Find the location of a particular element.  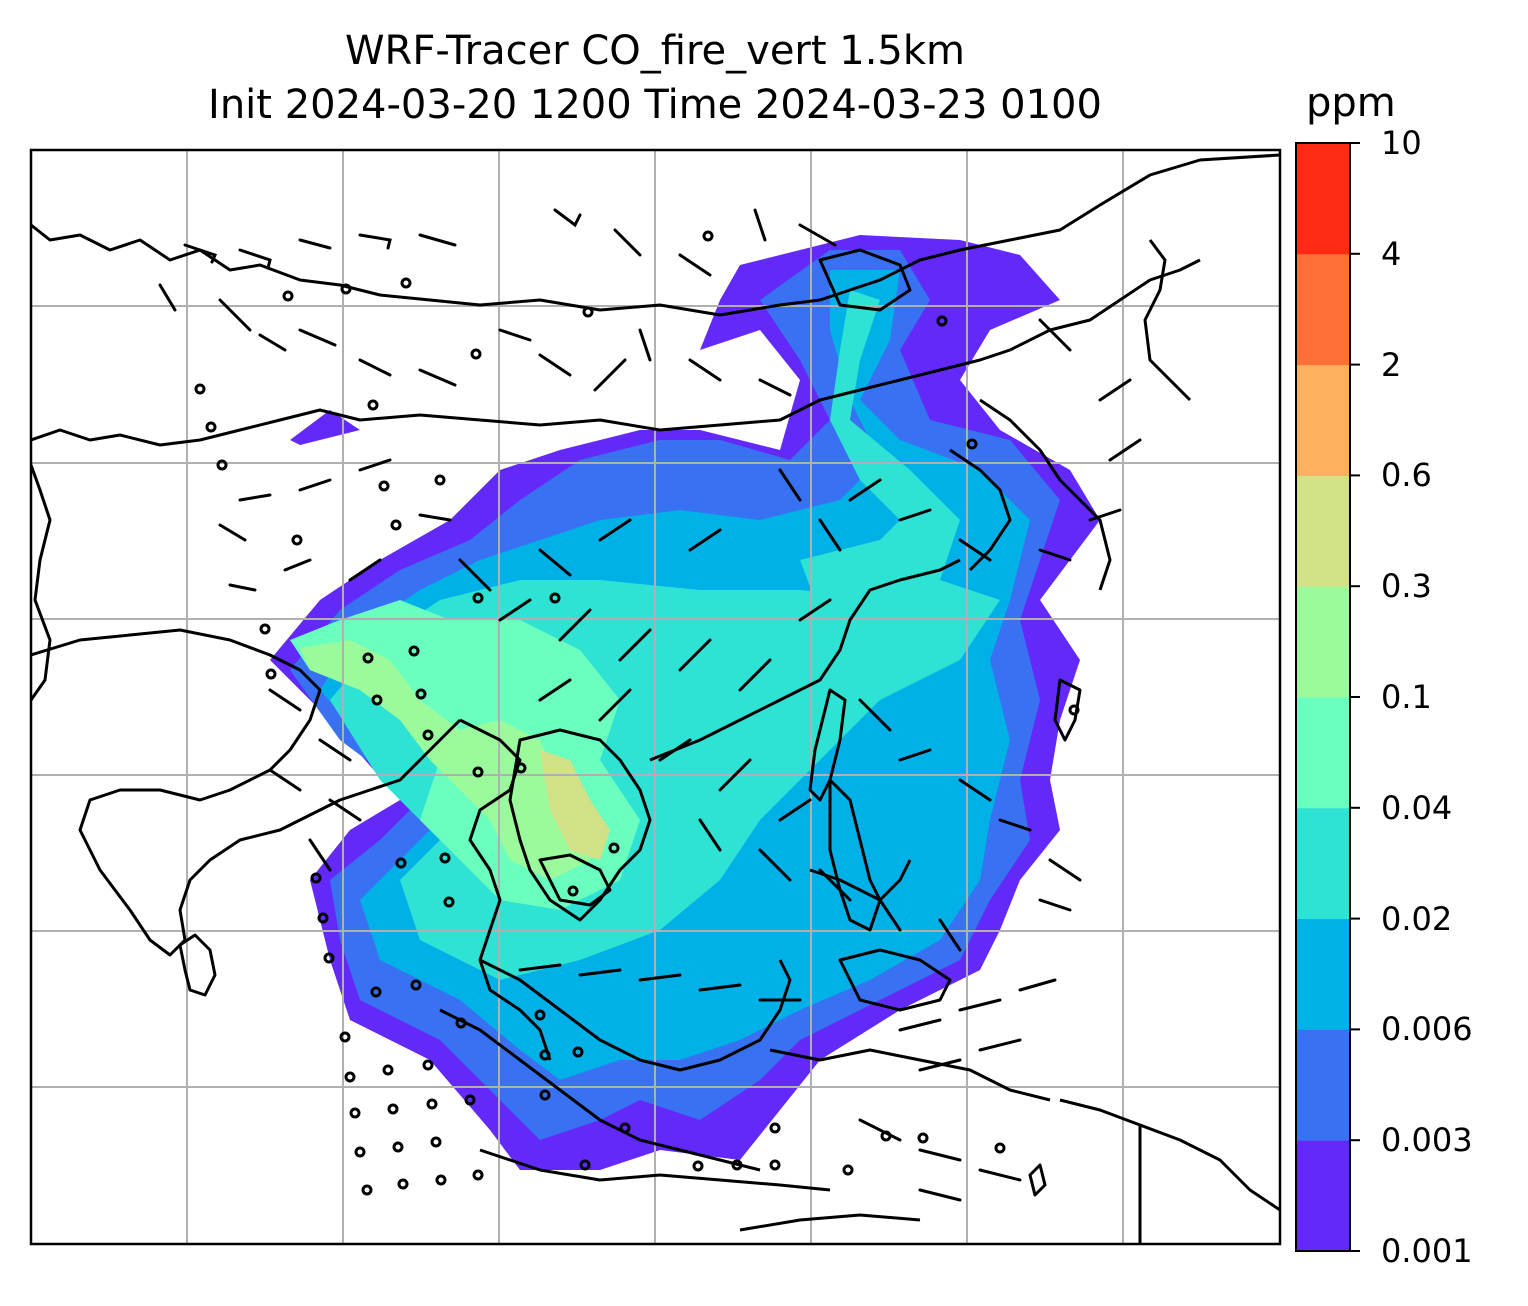

colorbar-tick-label: 2 is located at coordinates (1391, 364).